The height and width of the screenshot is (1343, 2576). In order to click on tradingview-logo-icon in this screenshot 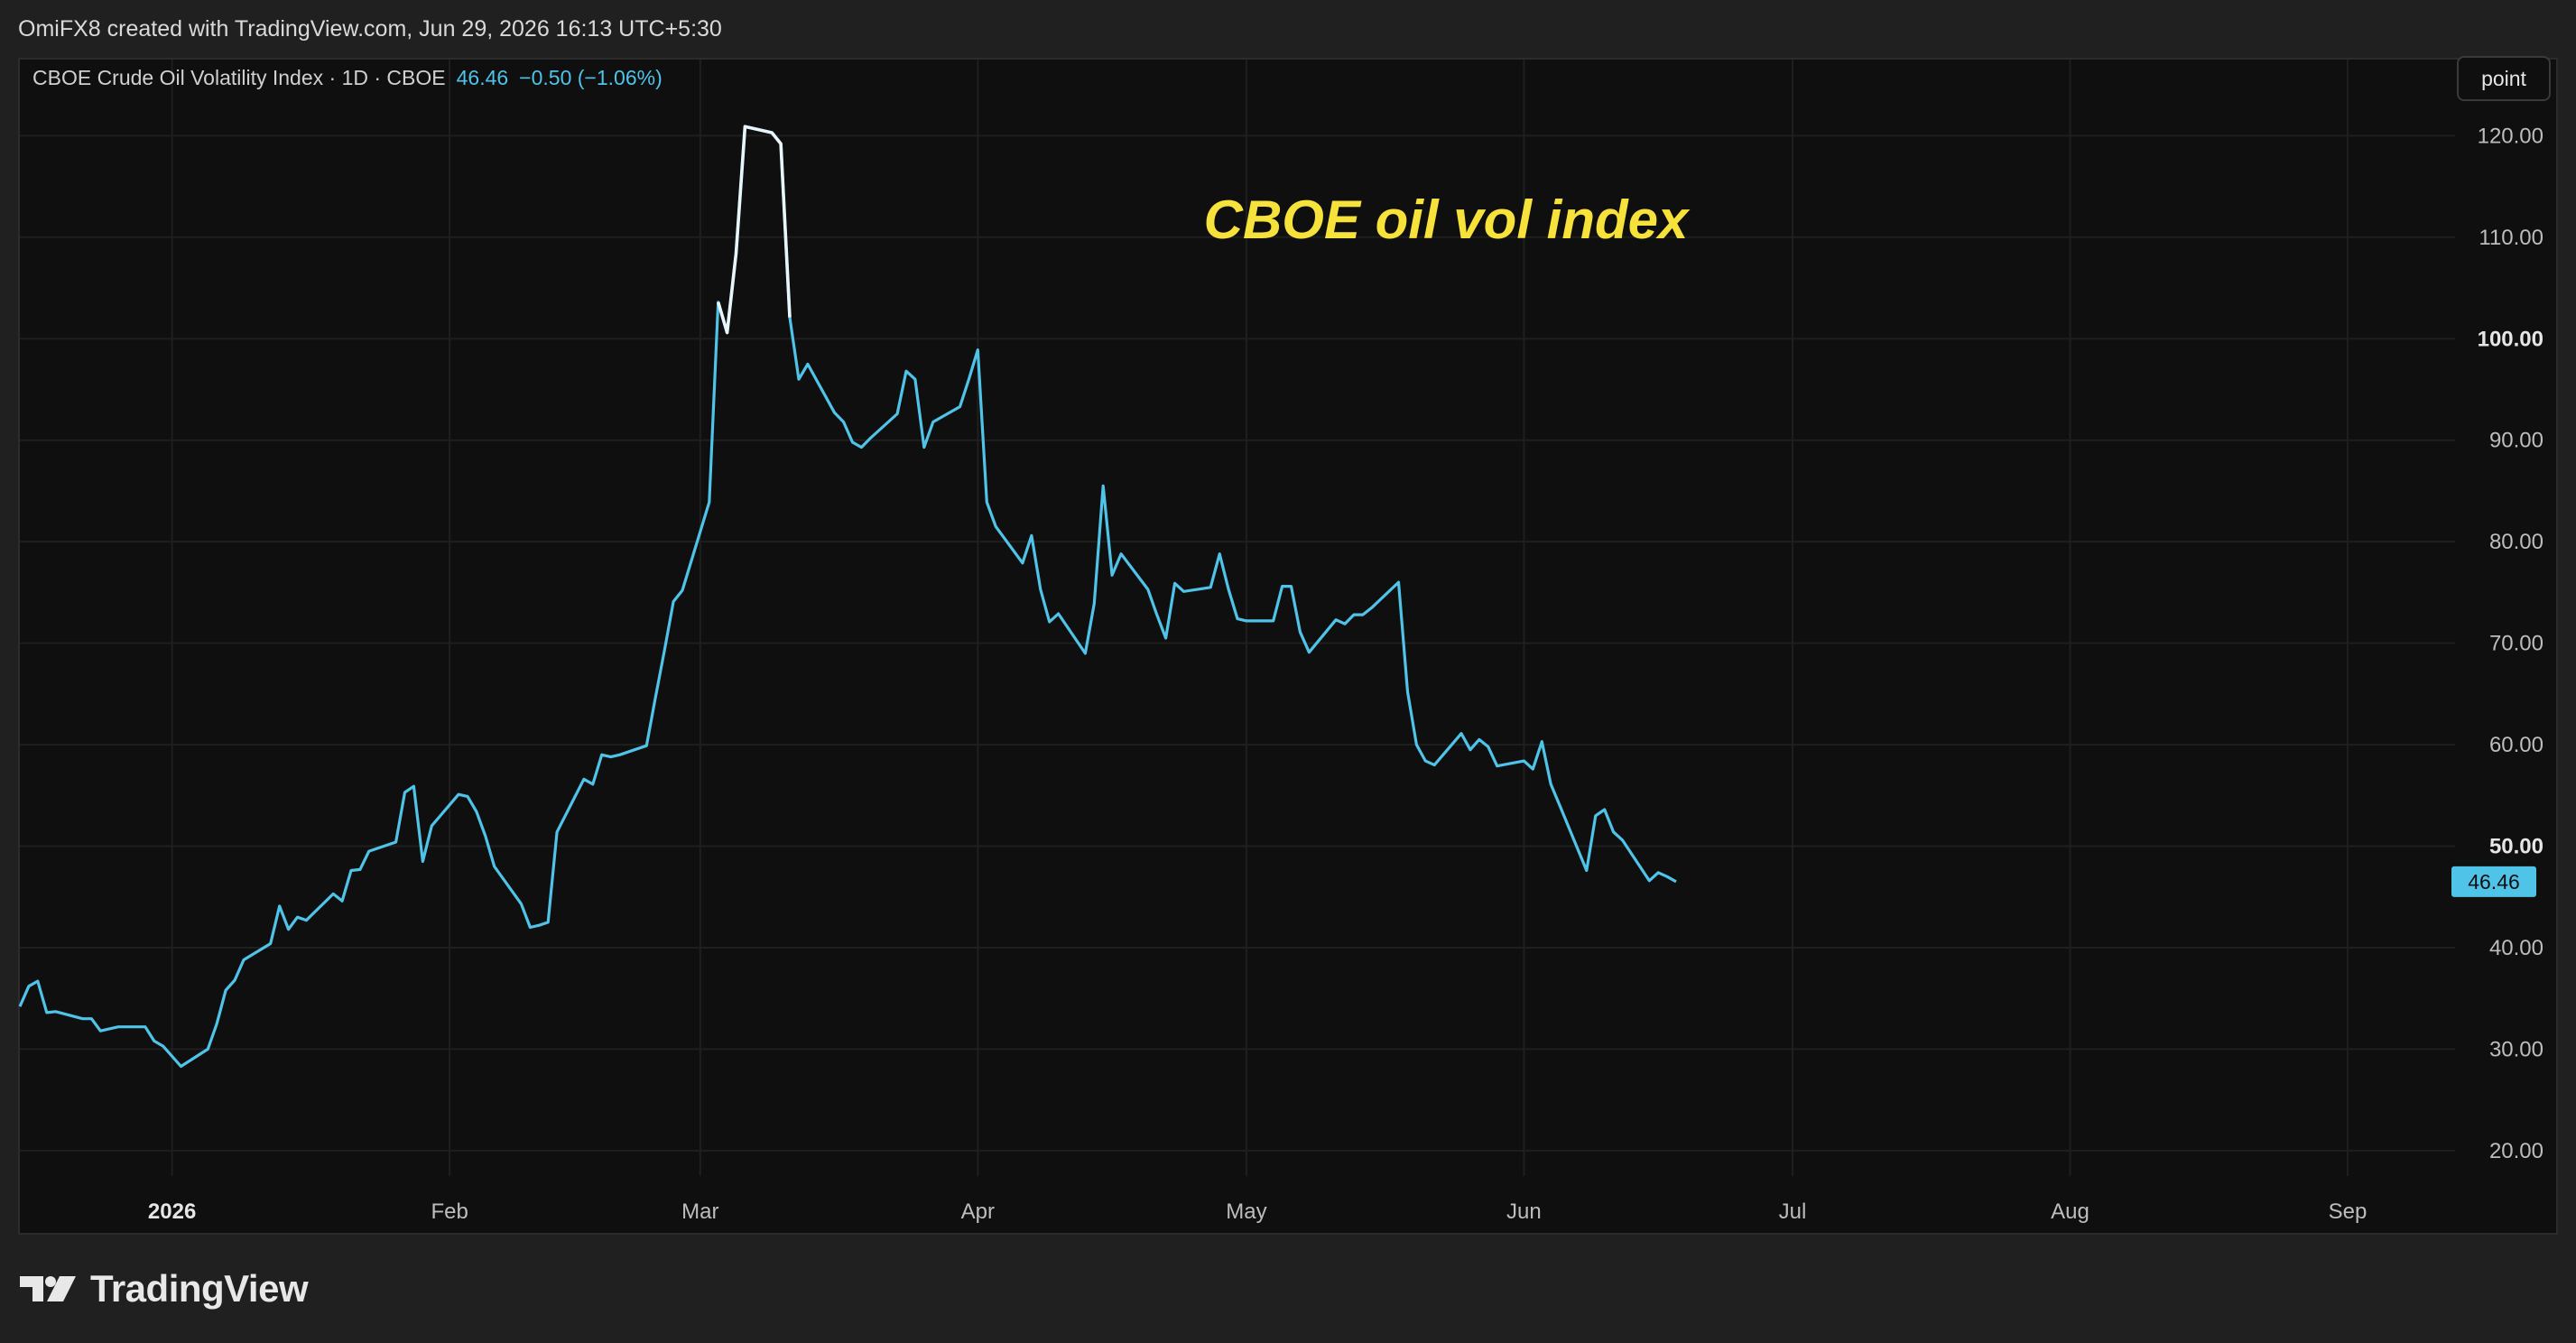, I will do `click(48, 1288)`.